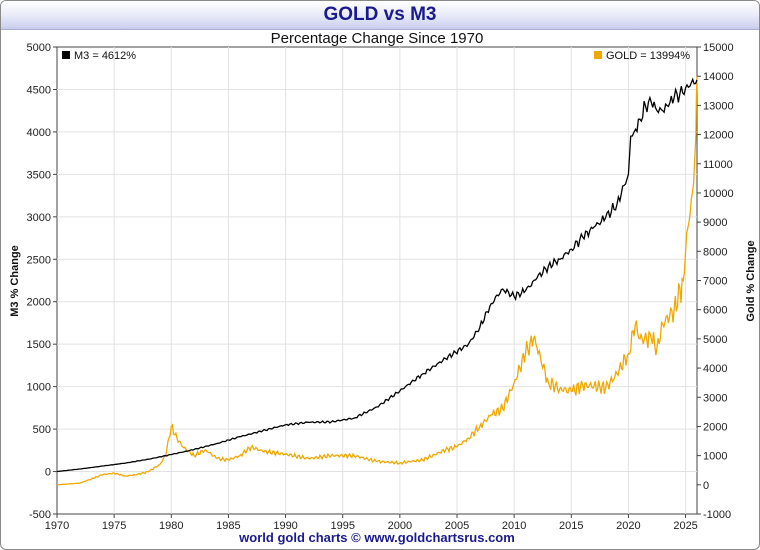 Image resolution: width=760 pixels, height=550 pixels. I want to click on x-tick-label: 2015, so click(571, 526).